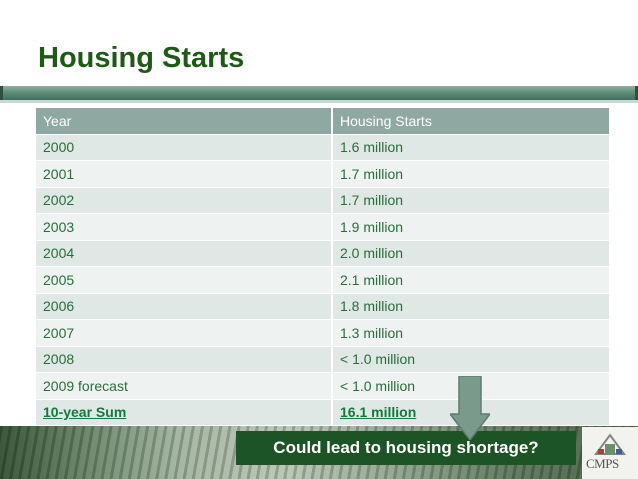 This screenshot has height=479, width=638. What do you see at coordinates (636, 93) in the screenshot?
I see `rule-notch-right` at bounding box center [636, 93].